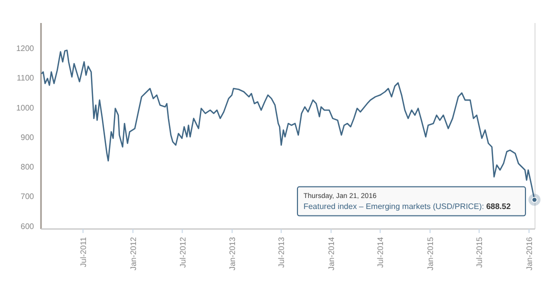 This screenshot has width=550, height=290. I want to click on x-tick-label: Jan-2013, so click(233, 253).